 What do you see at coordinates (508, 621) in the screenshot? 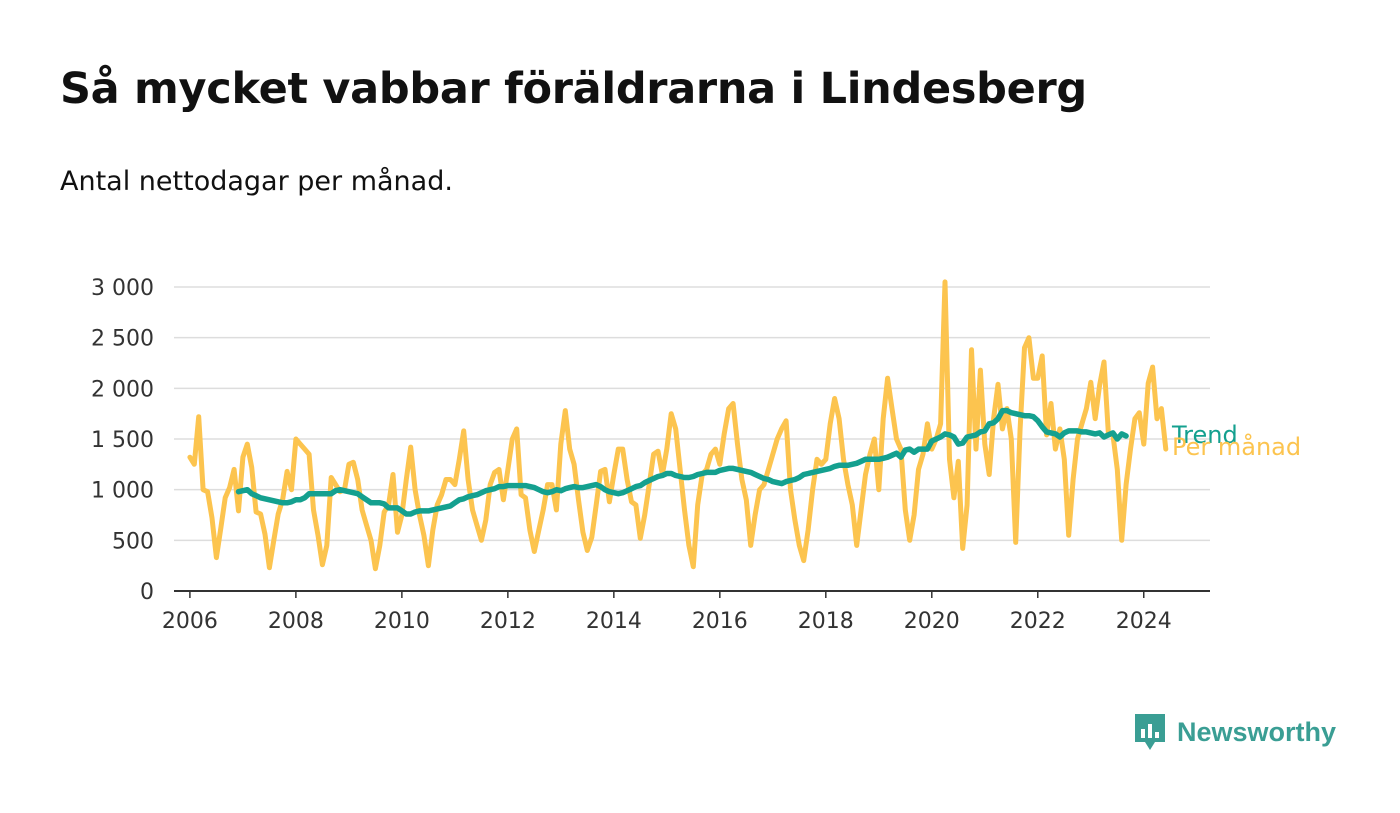
I see `x-tick-label: 2012` at bounding box center [508, 621].